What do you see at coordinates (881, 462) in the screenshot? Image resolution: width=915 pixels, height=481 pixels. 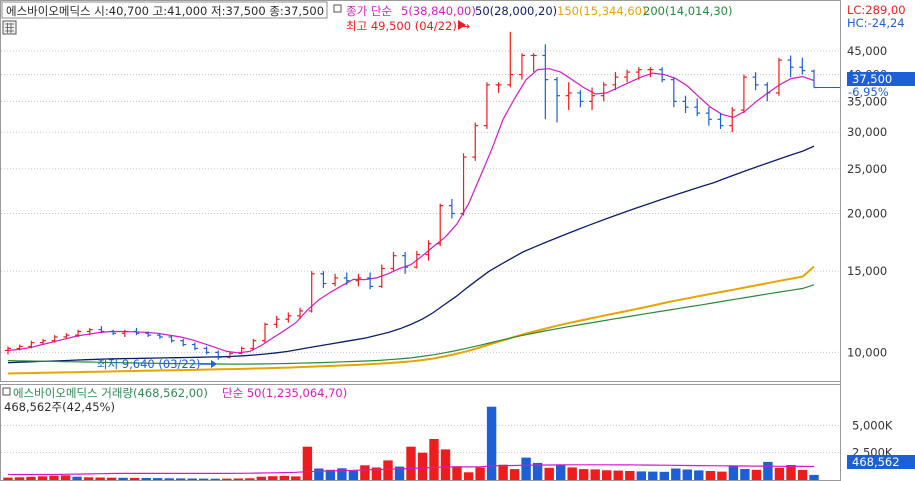 I see `current-volume-badge` at bounding box center [881, 462].